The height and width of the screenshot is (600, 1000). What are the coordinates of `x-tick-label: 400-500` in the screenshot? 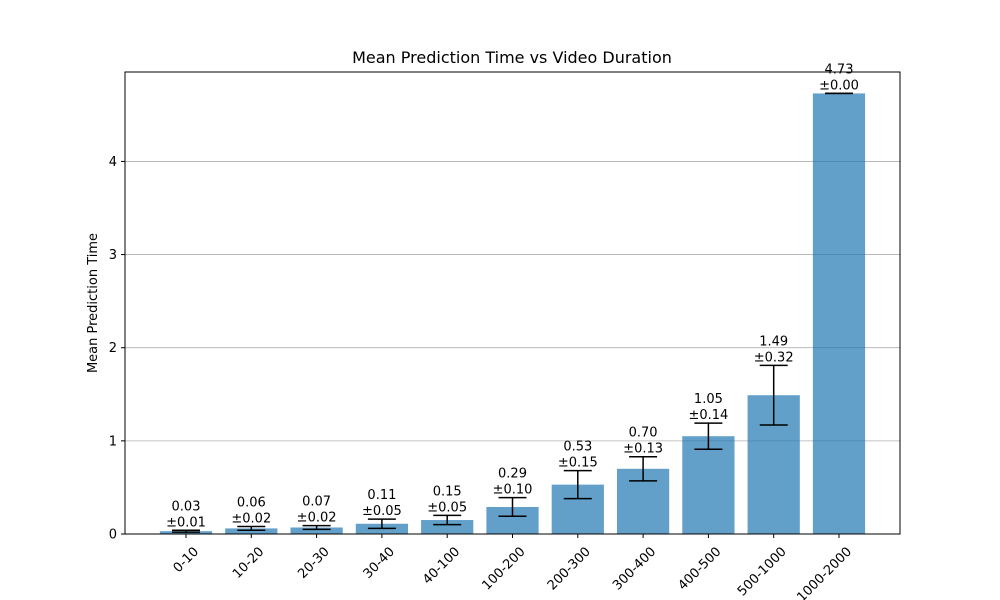 It's located at (699, 568).